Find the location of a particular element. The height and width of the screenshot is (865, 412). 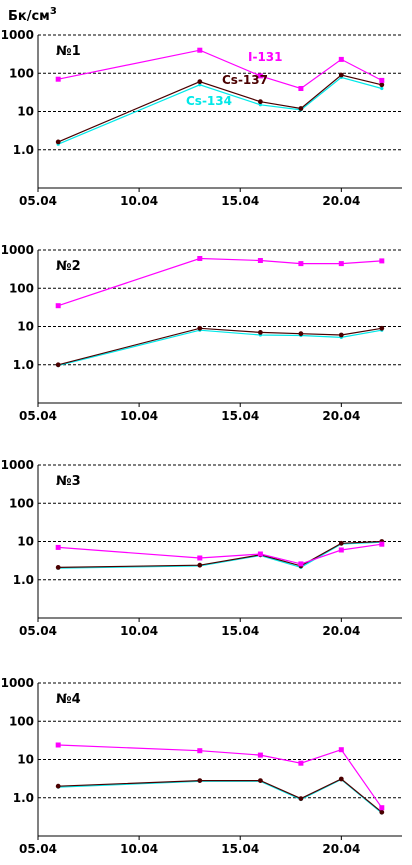

panel-label: №3 is located at coordinates (68, 481).